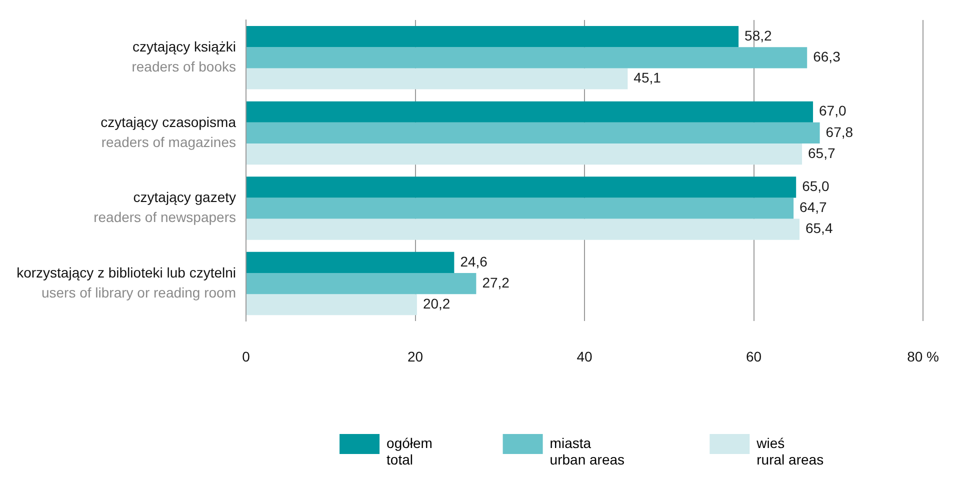 The image size is (967, 486). Describe the element at coordinates (126, 282) in the screenshot. I see `y-tick-label: korzystający z biblioteki lub czytelni users of library or reading room` at that location.